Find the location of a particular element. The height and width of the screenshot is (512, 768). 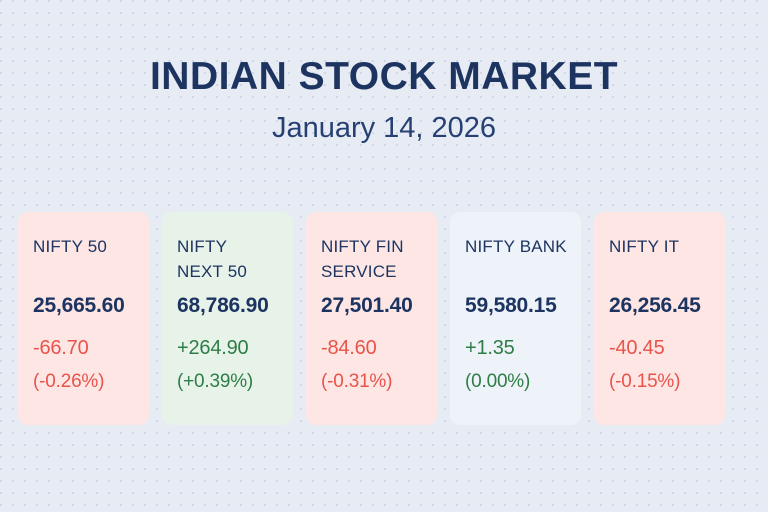

index-change: -66.70 is located at coordinates (61, 348).